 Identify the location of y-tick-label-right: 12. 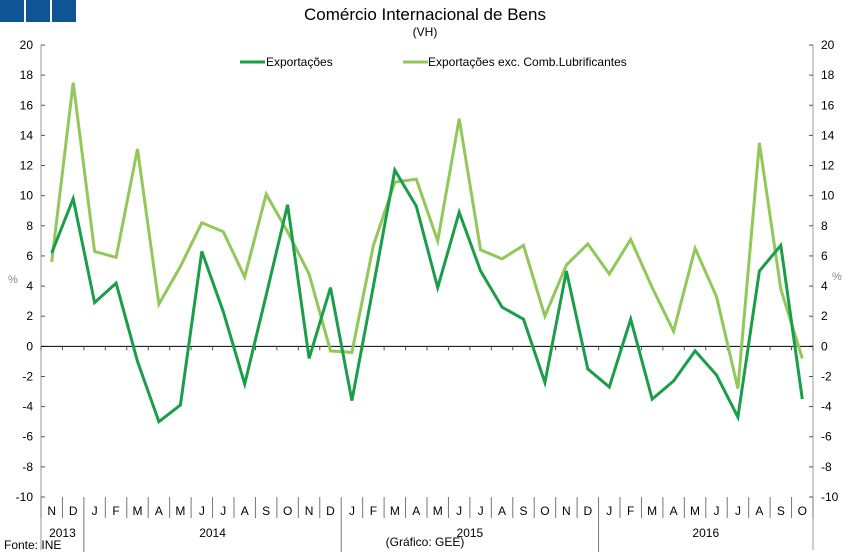
(828, 166).